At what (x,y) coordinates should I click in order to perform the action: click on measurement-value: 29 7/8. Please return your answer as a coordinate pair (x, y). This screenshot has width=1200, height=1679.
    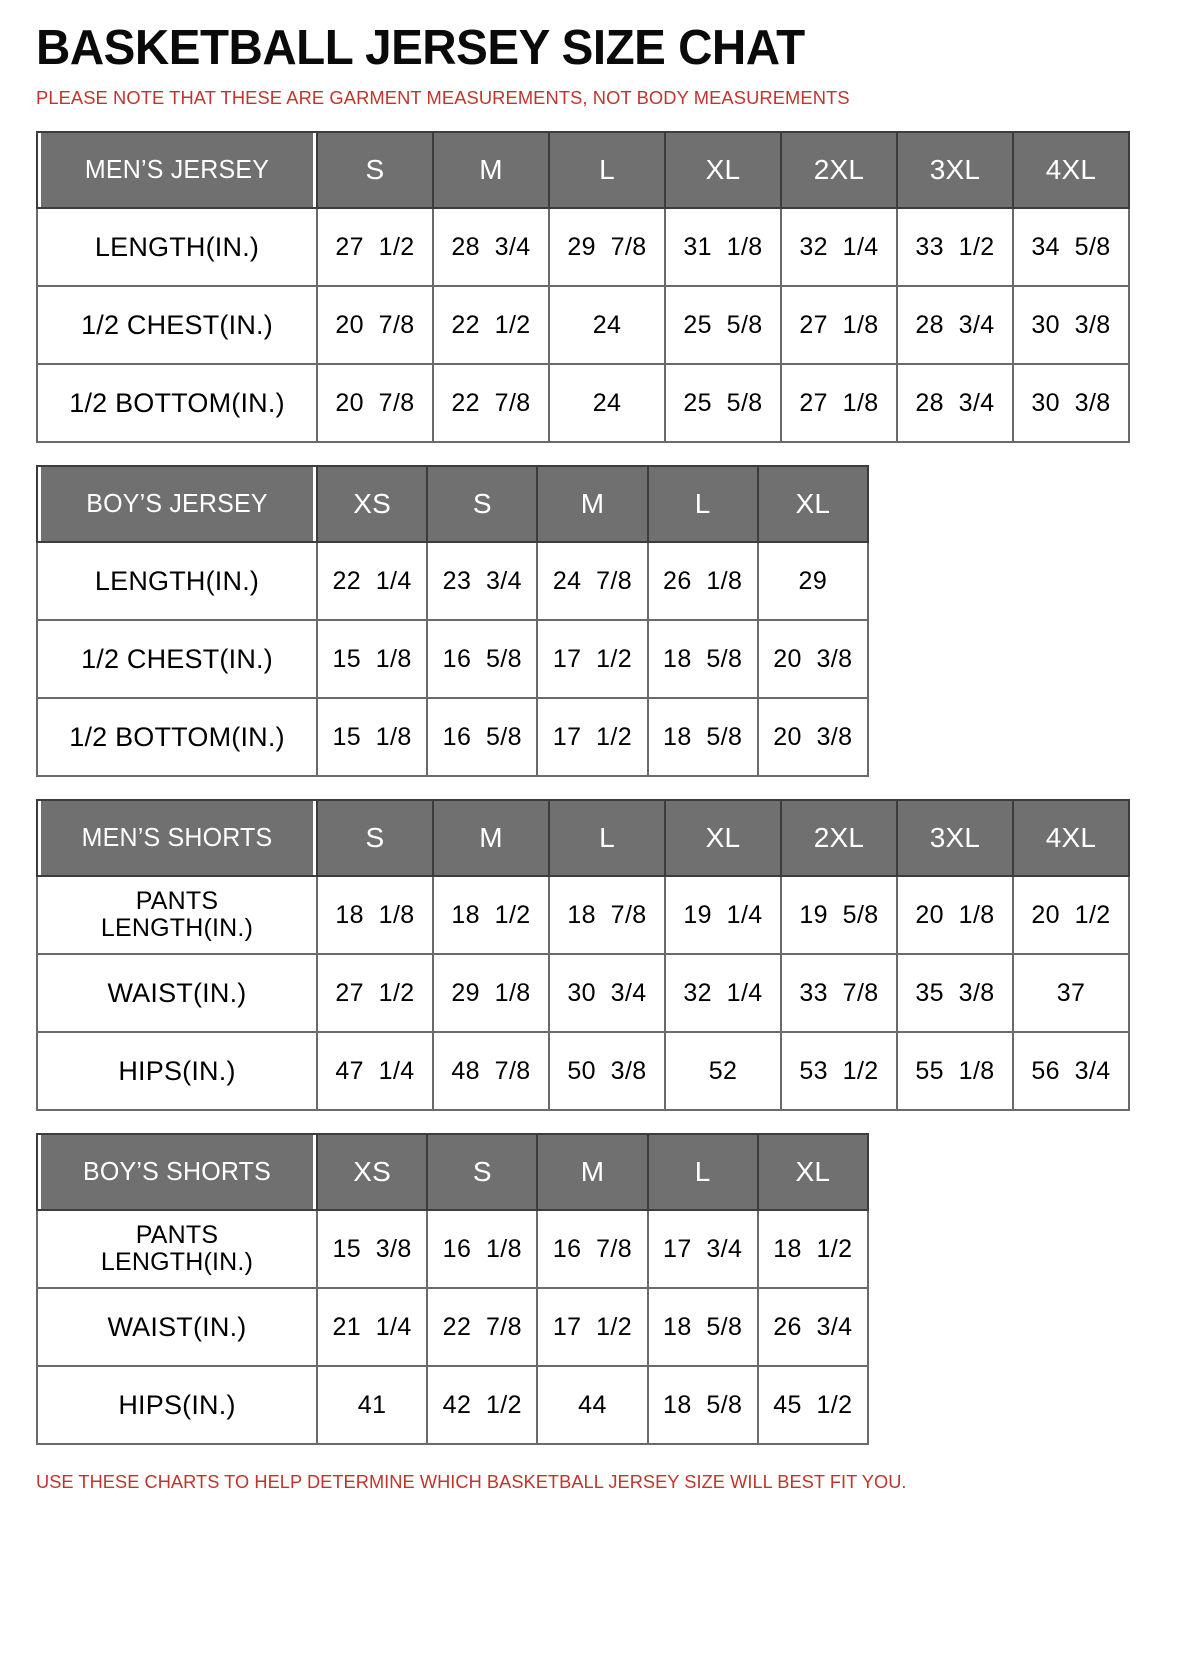
    Looking at the image, I should click on (607, 247).